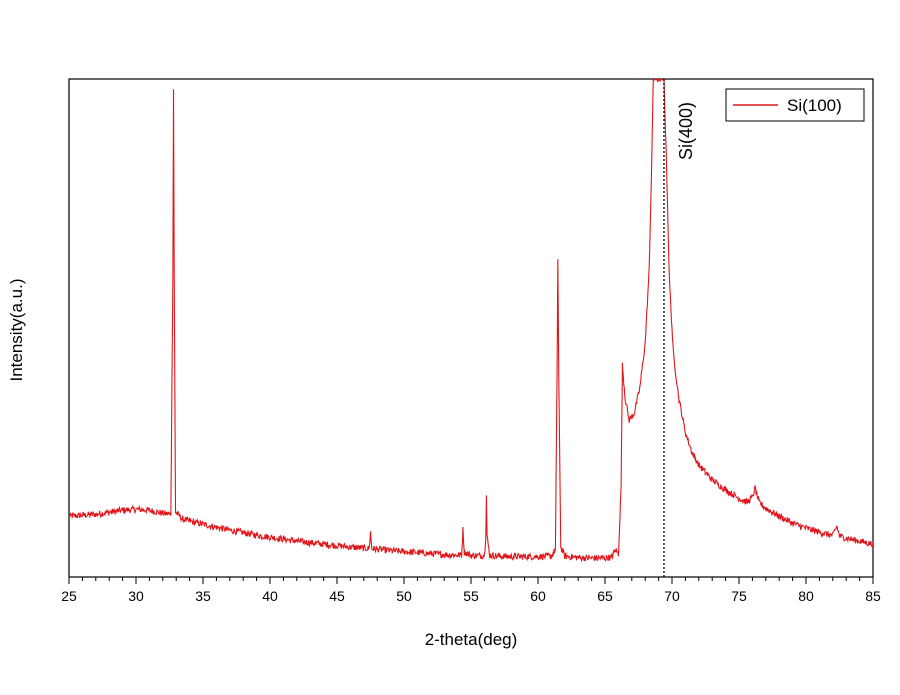 This screenshot has width=900, height=695. Describe the element at coordinates (16, 330) in the screenshot. I see `y-axis-title: Intensity(a.u.)` at that location.